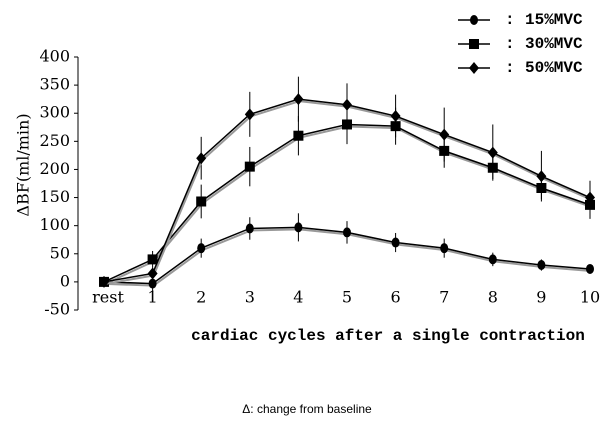 This screenshot has height=424, width=614. Describe the element at coordinates (298, 297) in the screenshot. I see `x-tick-label: 4` at that location.